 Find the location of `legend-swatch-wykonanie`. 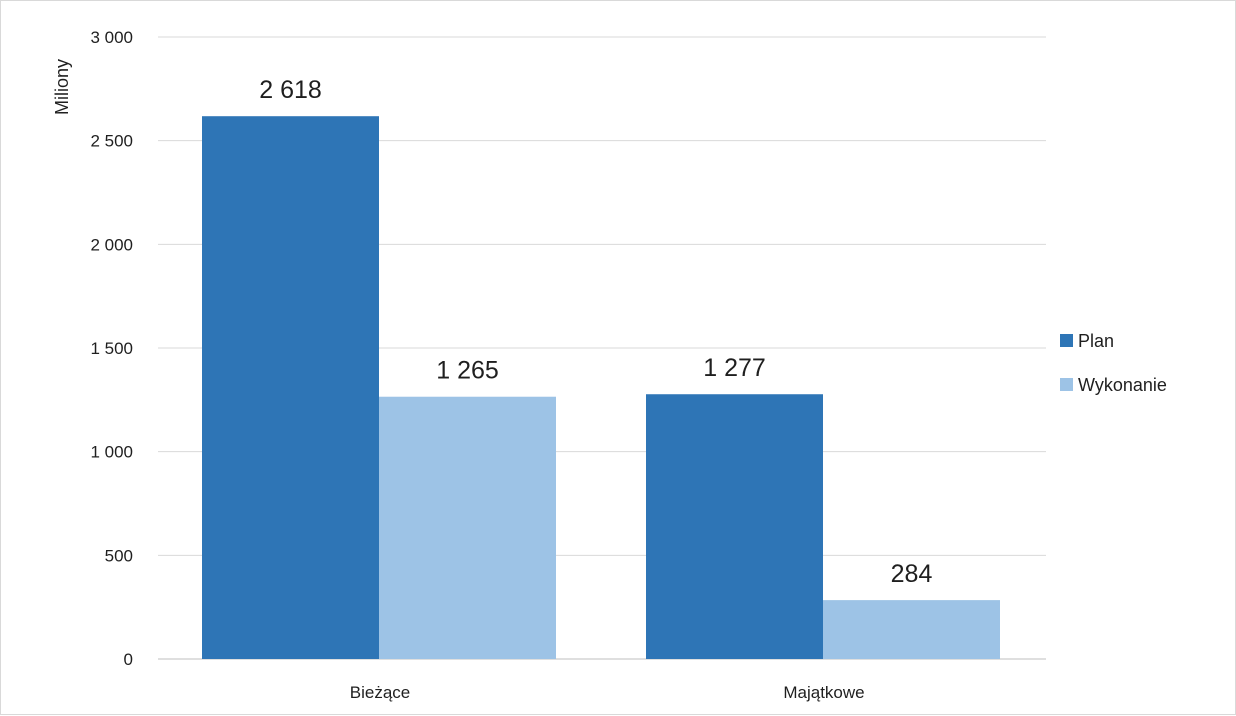

legend-swatch-wykonanie is located at coordinates (1066, 384).